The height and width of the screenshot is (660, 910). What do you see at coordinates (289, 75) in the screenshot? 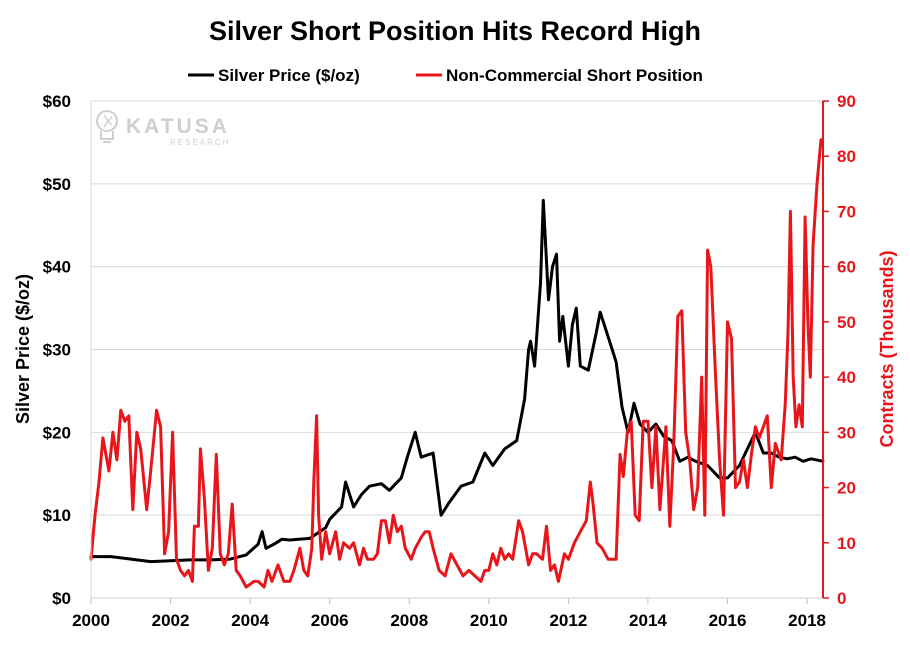
I see `legend-label-silver-price: Silver Price ($/oz)` at bounding box center [289, 75].